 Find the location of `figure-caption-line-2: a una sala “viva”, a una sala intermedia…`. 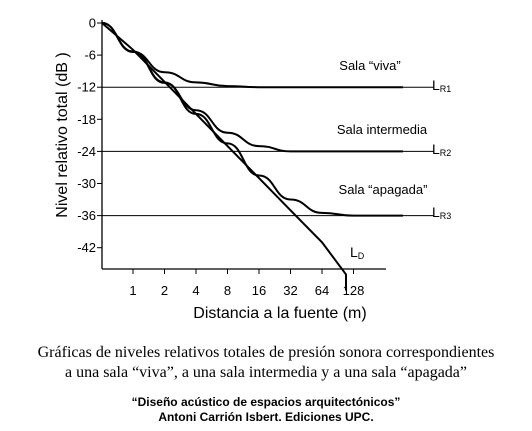

figure-caption-line-2: a una sala “viva”, a una sala intermedia… is located at coordinates (265, 372).